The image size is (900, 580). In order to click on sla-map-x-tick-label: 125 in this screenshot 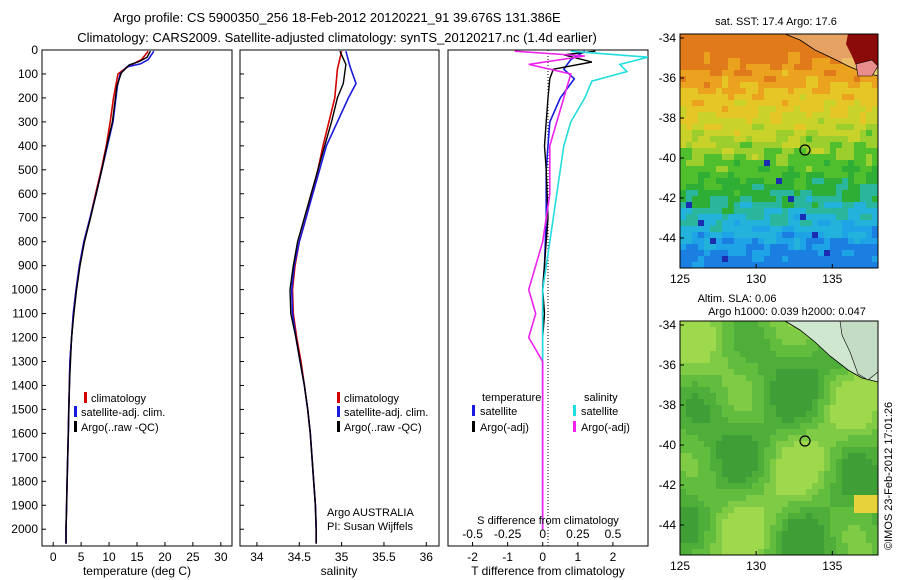, I will do `click(680, 566)`.